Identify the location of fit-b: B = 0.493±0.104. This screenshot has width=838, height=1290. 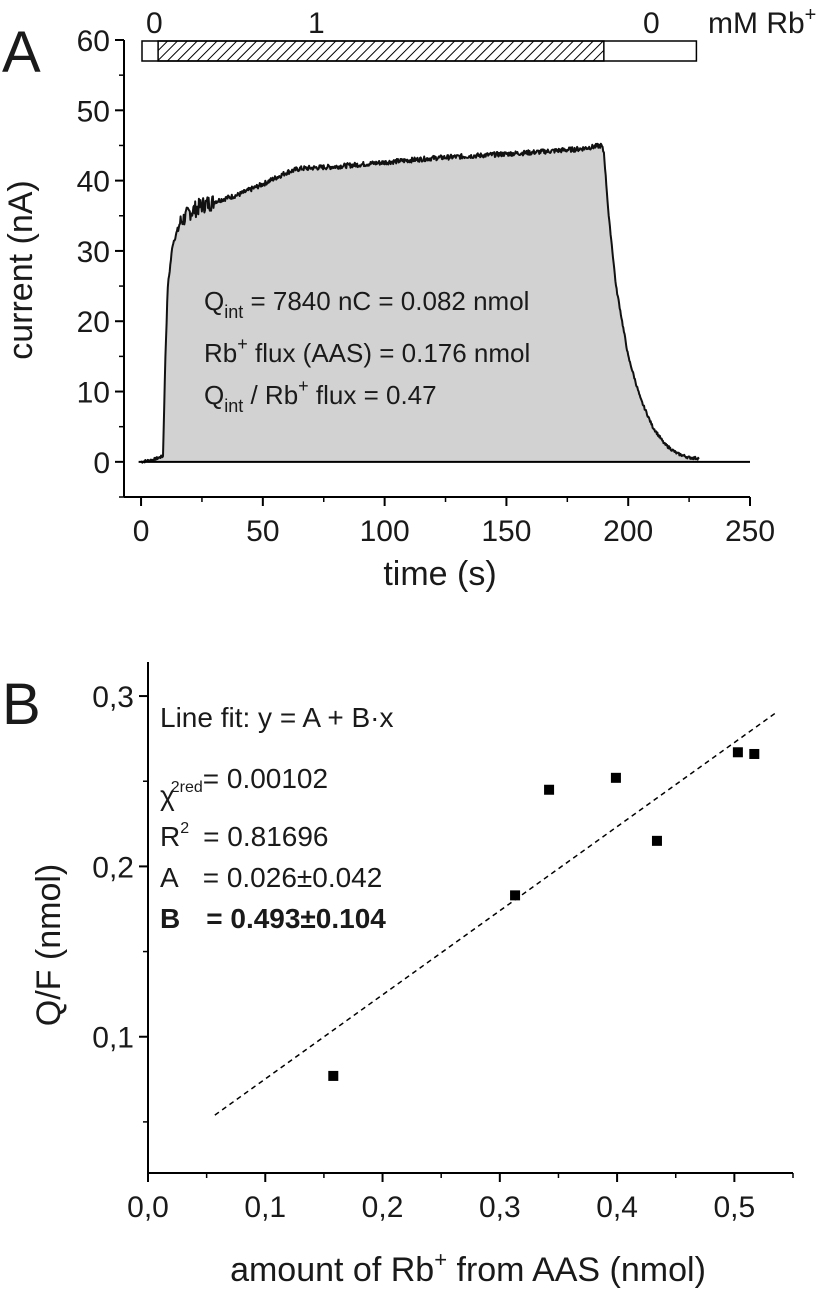
(273, 918).